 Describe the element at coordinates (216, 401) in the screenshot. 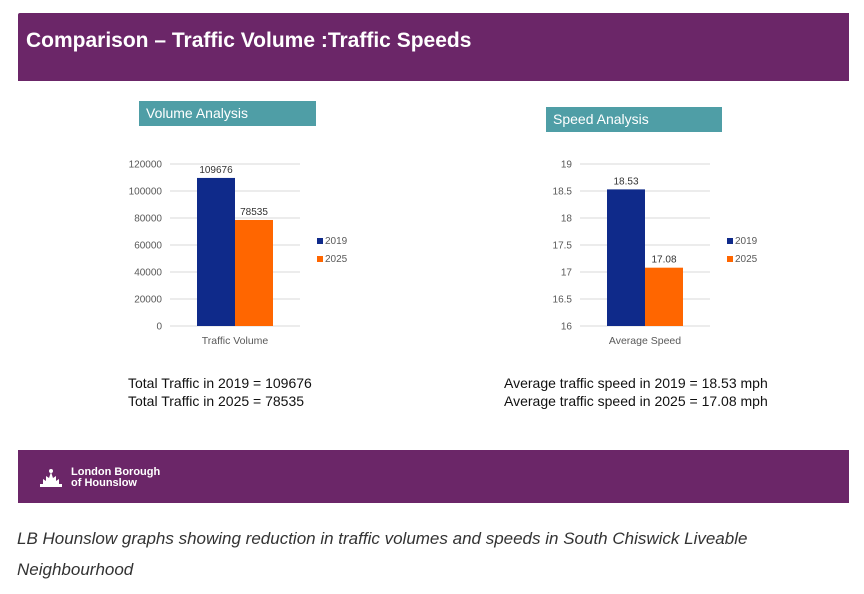

I see `volume-summary-line-2025: Total Traffic in 2025 = 78535` at that location.